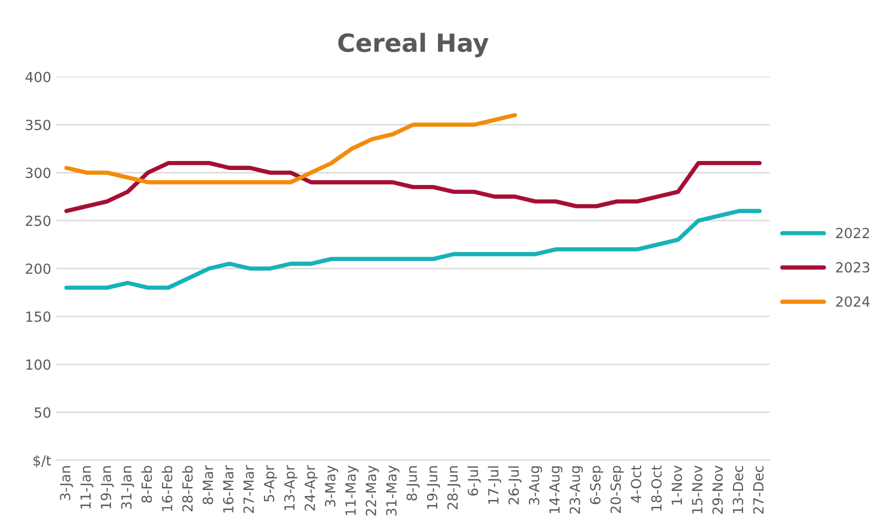  I want to click on y-tick-label: 250, so click(38, 221).